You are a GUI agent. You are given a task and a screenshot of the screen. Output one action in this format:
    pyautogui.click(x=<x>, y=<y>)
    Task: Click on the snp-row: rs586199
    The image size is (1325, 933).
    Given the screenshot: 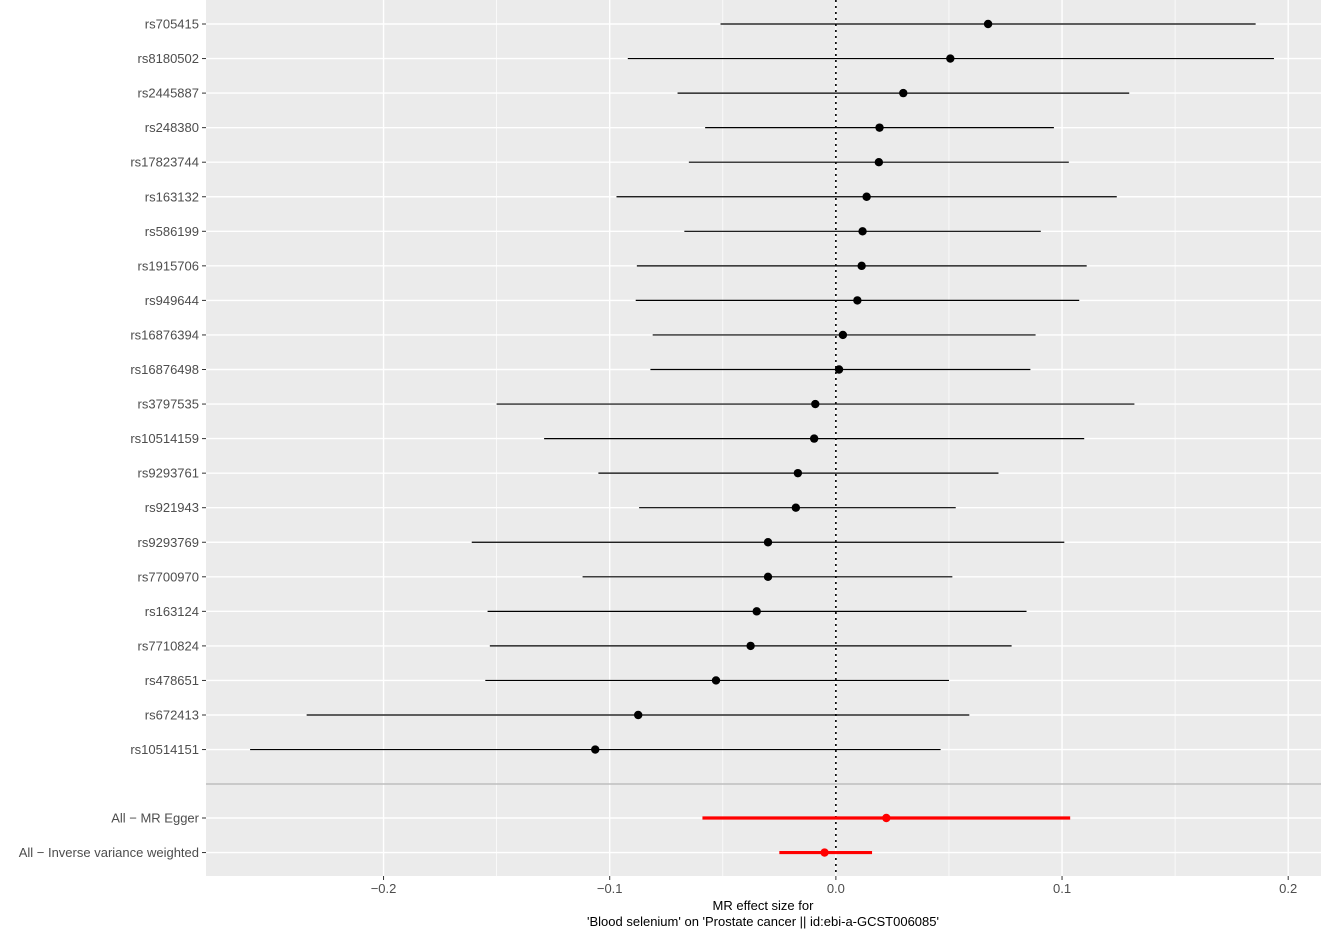 What is the action you would take?
    pyautogui.click(x=593, y=231)
    